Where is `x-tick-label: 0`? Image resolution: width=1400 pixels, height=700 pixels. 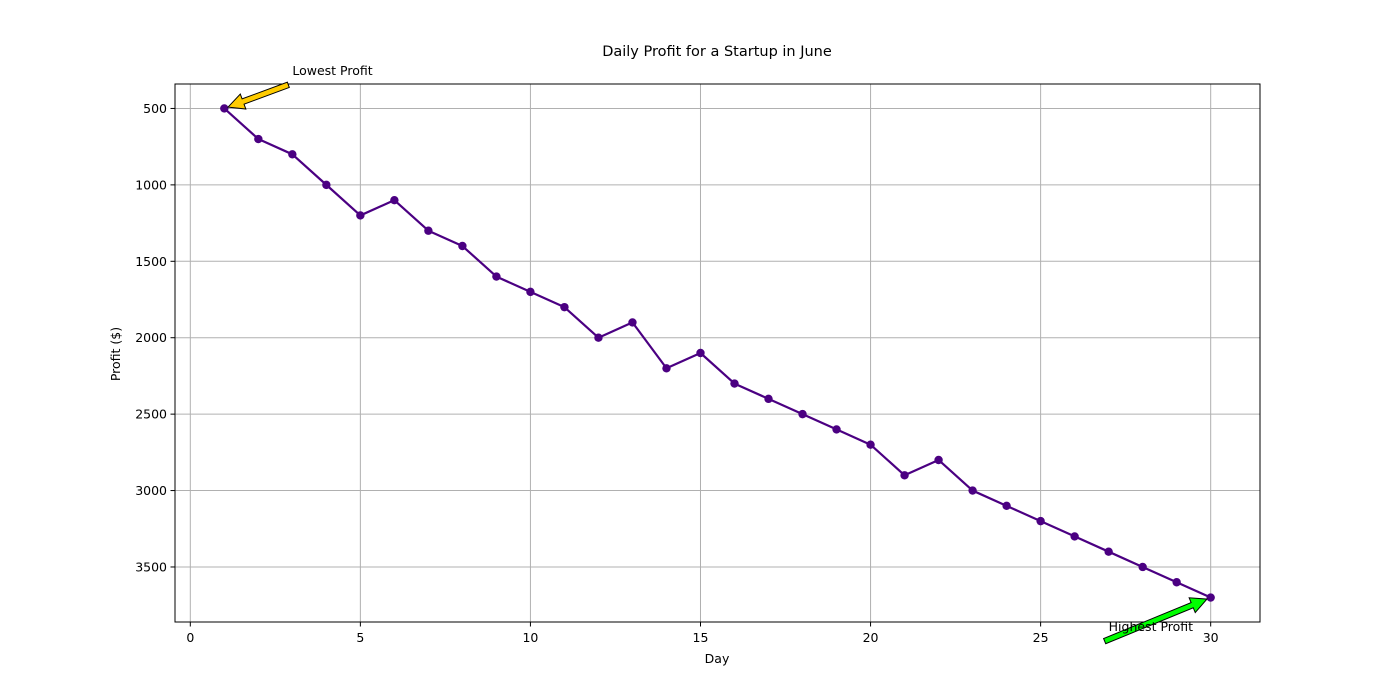 x-tick-label: 0 is located at coordinates (190, 637).